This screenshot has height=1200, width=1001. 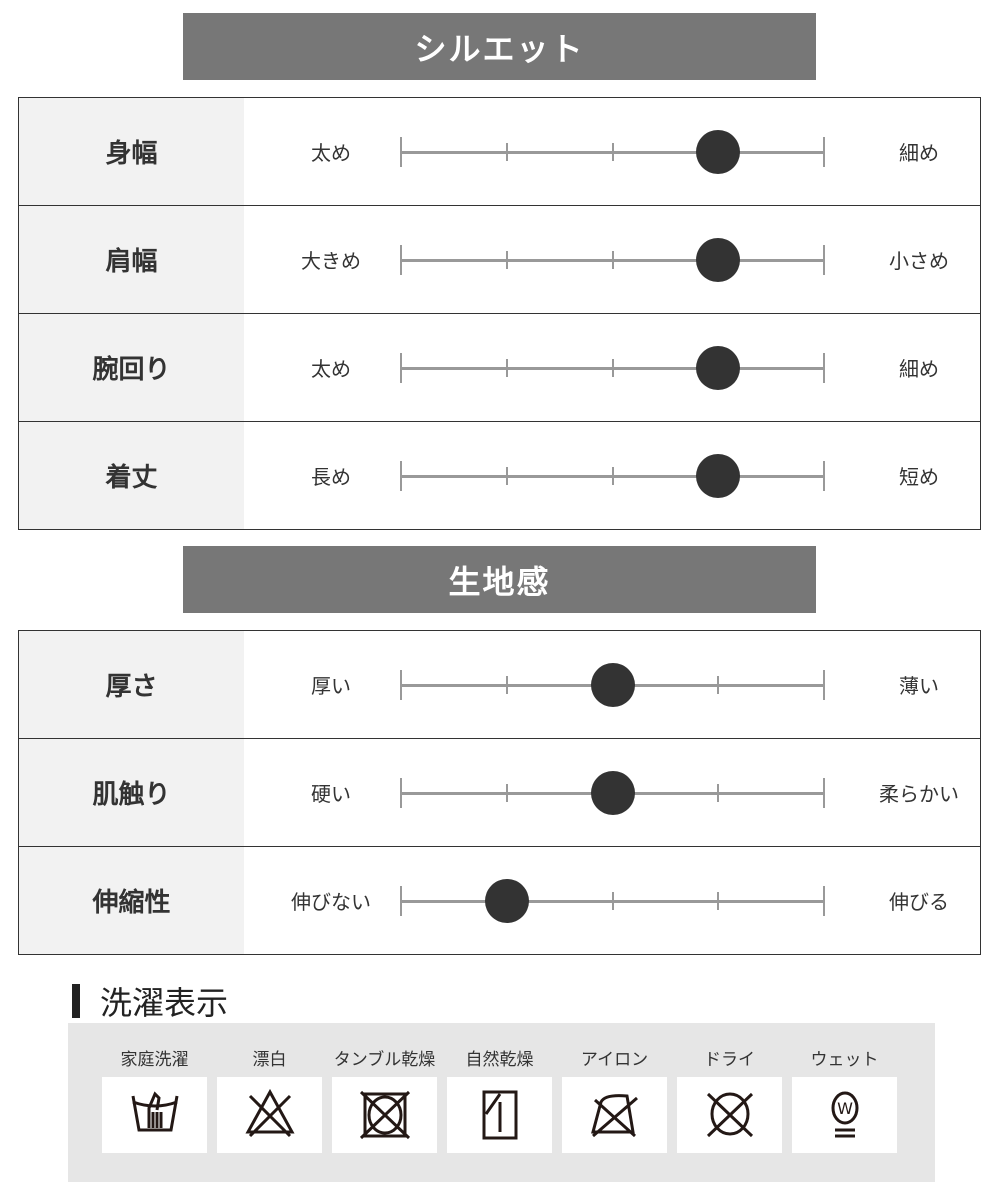 What do you see at coordinates (331, 794) in the screenshot?
I see `scale-left-label: 硬い` at bounding box center [331, 794].